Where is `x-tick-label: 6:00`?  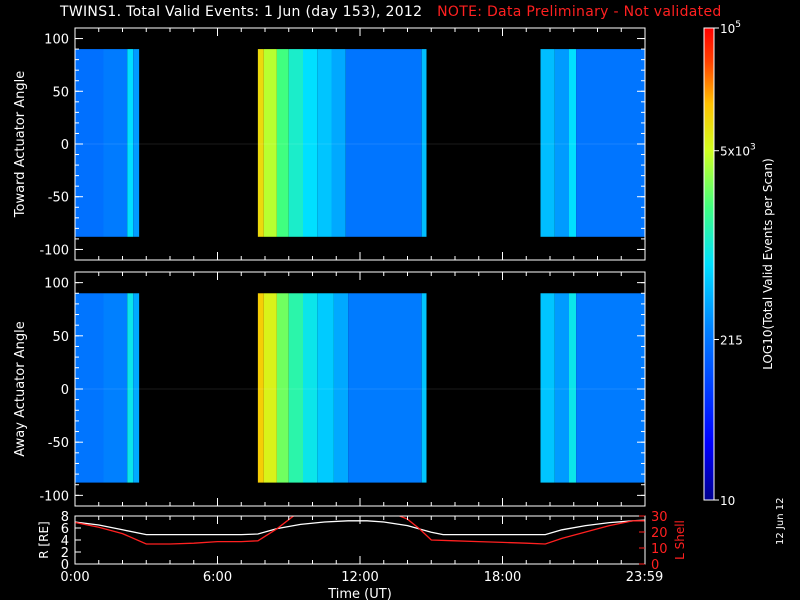
x-tick-label: 6:00 is located at coordinates (217, 577).